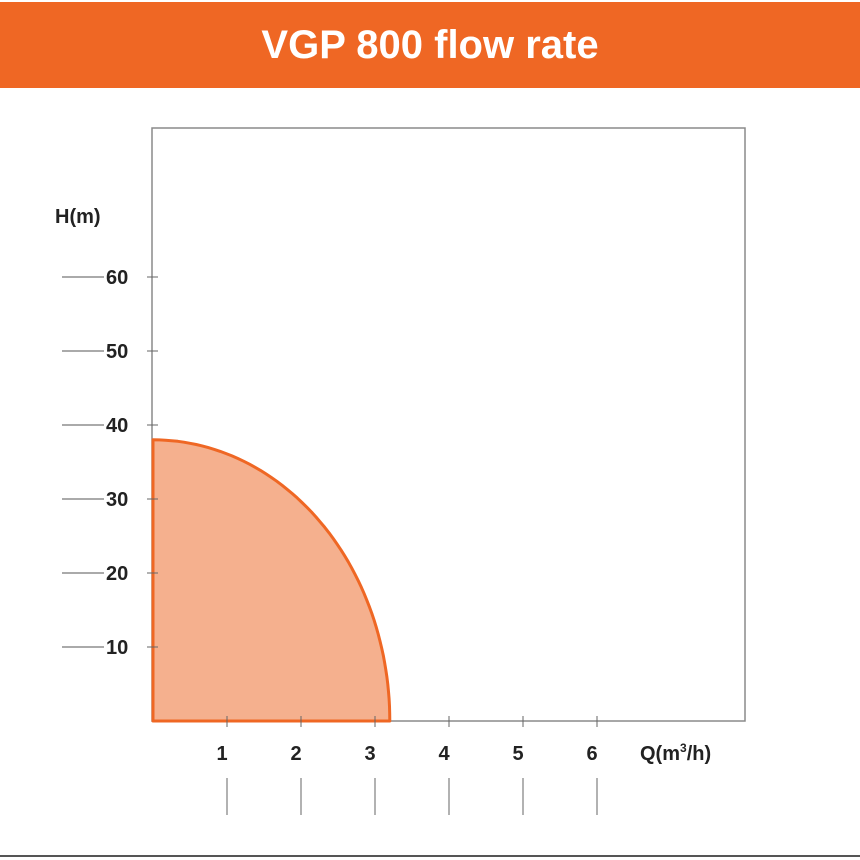 The image size is (860, 860). Describe the element at coordinates (221, 754) in the screenshot. I see `x-tick-label: 1` at that location.